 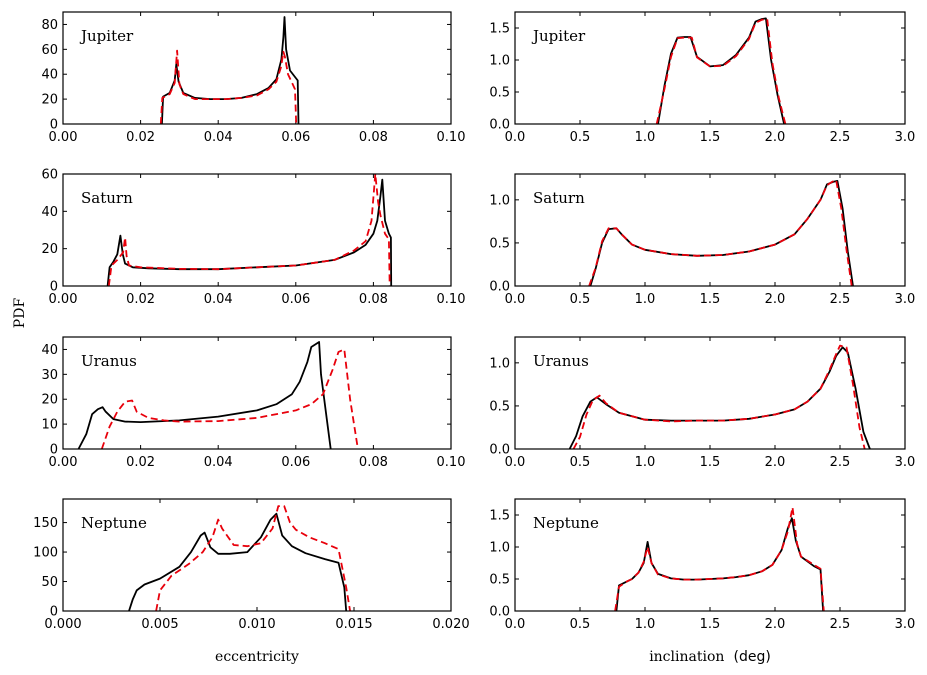 I want to click on panel-uranus-inc: 0.0 0.5 1.0 1.5 2.0 2.5 3.0 0.0 0.5 1.0 Uranus, so click(x=702, y=403).